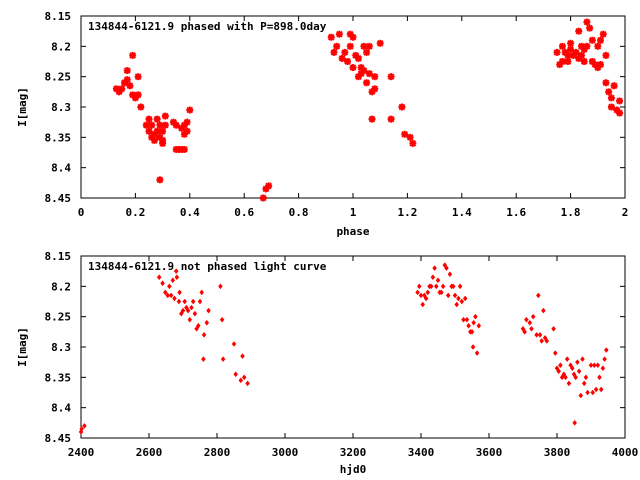  What do you see at coordinates (489, 452) in the screenshot?
I see `x-tick-label: 3600` at bounding box center [489, 452].